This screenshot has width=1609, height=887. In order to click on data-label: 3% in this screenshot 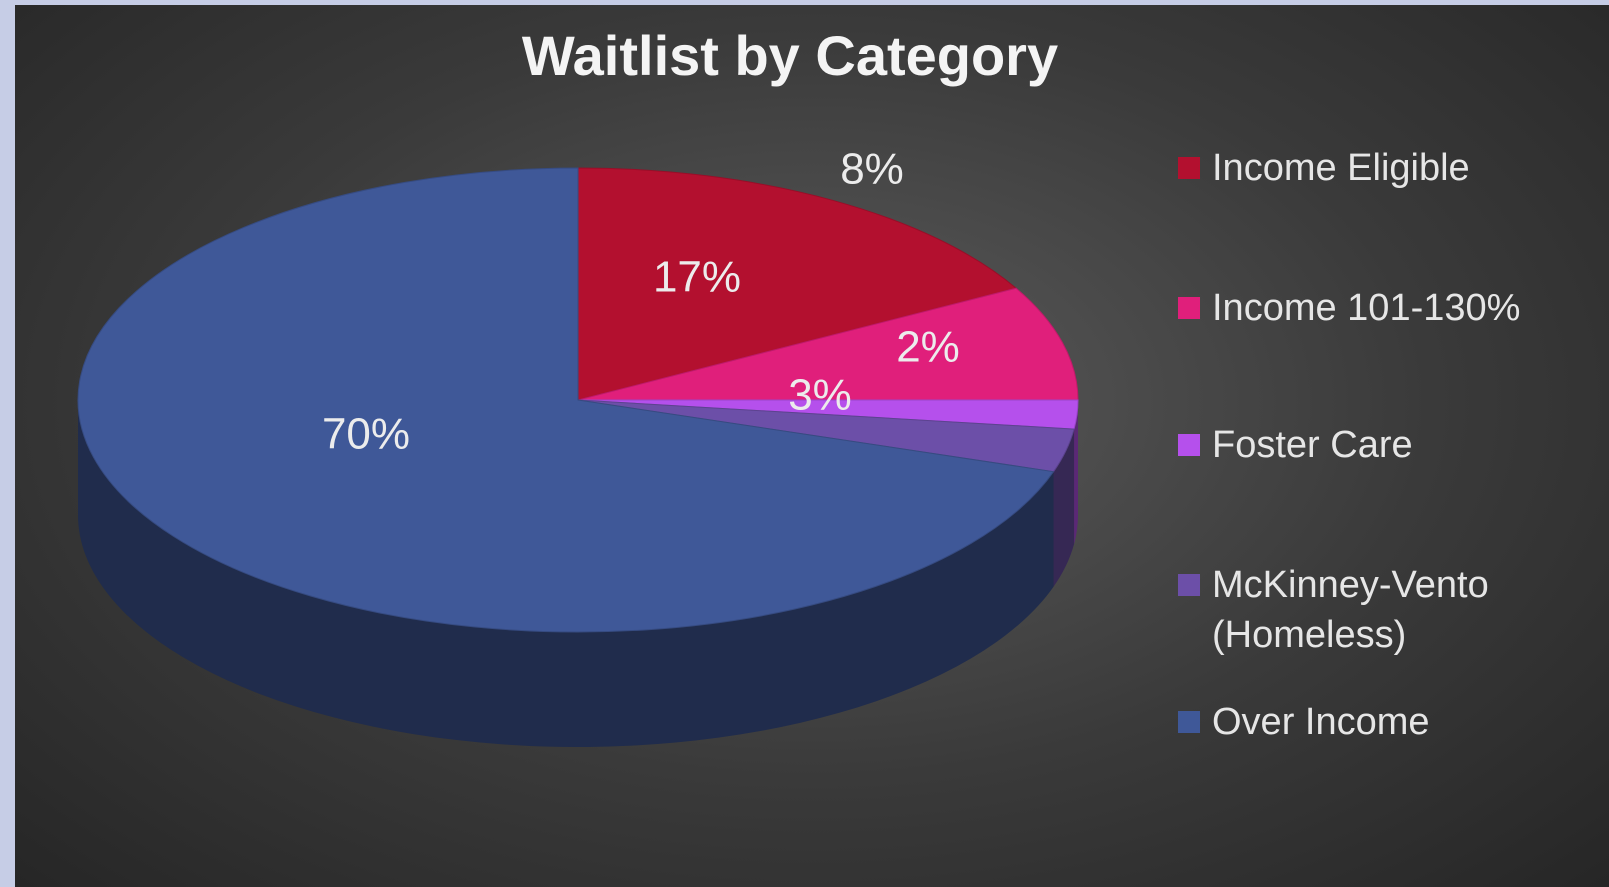, I will do `click(820, 395)`.